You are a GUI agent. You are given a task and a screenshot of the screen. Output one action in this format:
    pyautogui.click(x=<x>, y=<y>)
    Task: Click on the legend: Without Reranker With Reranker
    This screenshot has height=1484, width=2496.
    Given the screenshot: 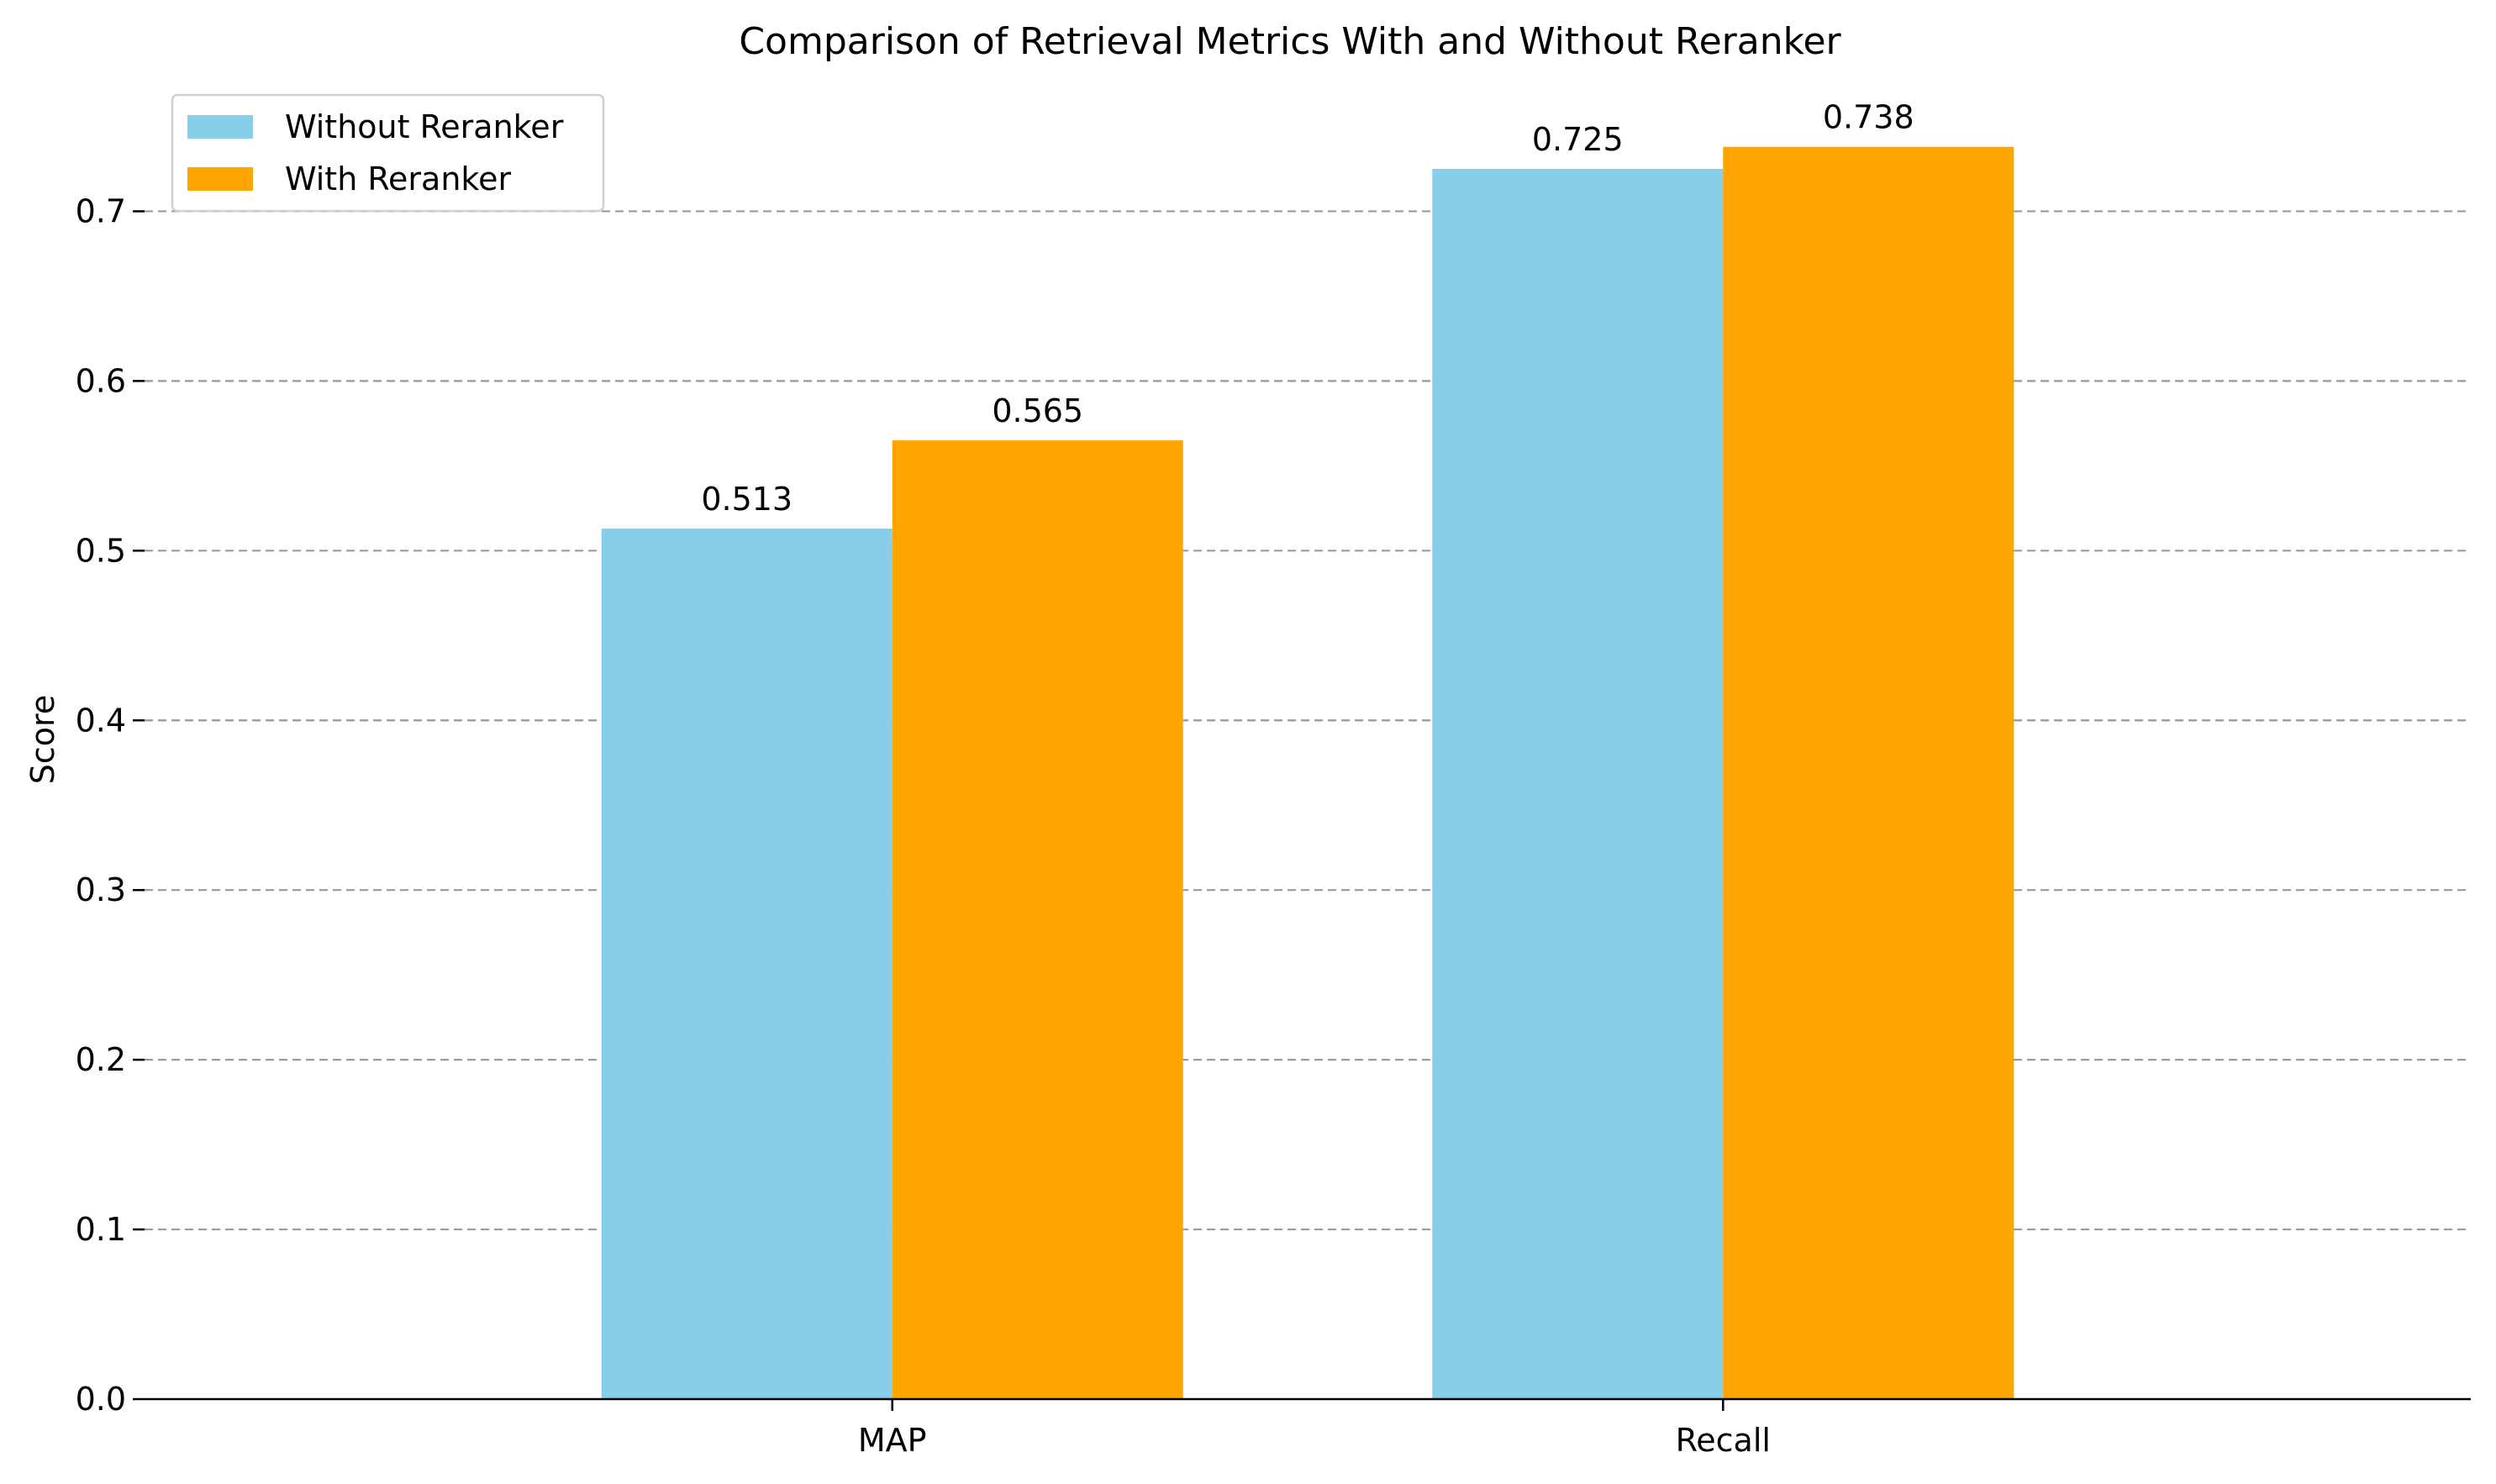 What is the action you would take?
    pyautogui.click(x=388, y=153)
    